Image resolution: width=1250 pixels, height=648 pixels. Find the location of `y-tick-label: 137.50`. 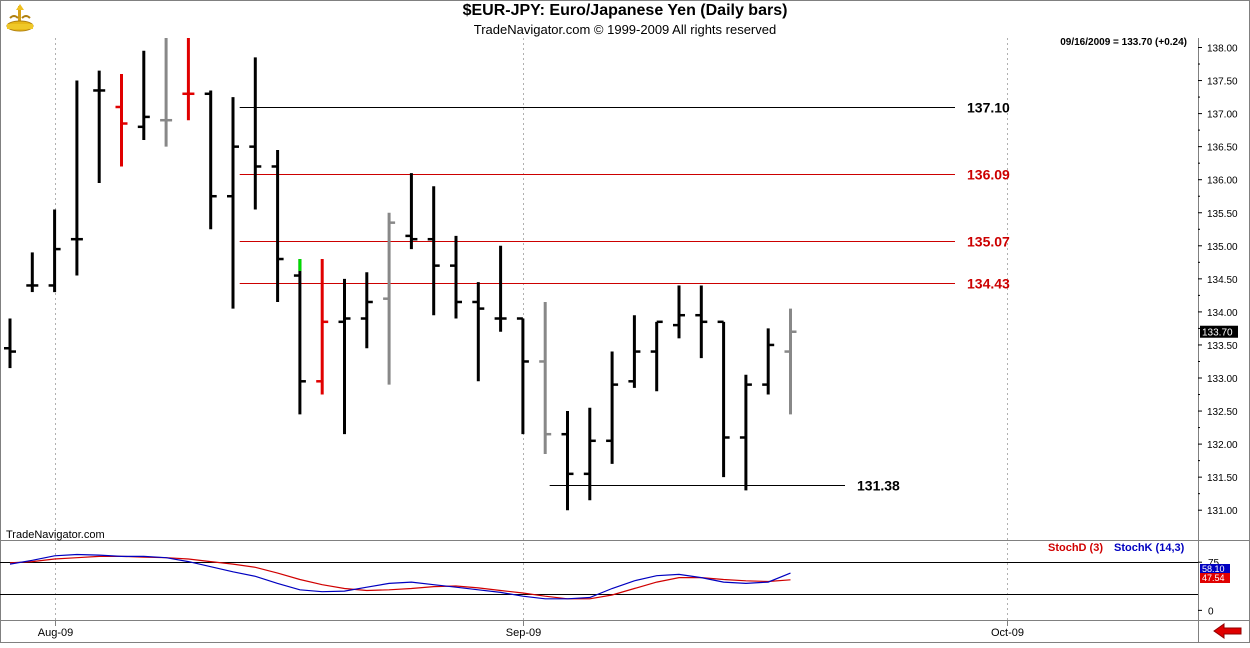

y-tick-label: 137.50 is located at coordinates (1222, 82).